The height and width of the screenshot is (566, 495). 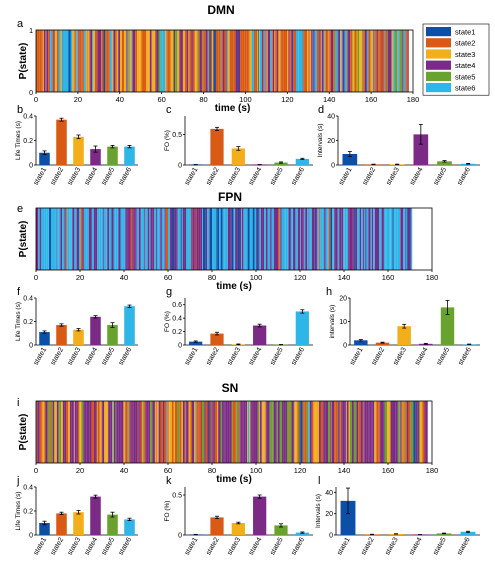 What do you see at coordinates (112, 524) in the screenshot?
I see `bar-state5` at bounding box center [112, 524].